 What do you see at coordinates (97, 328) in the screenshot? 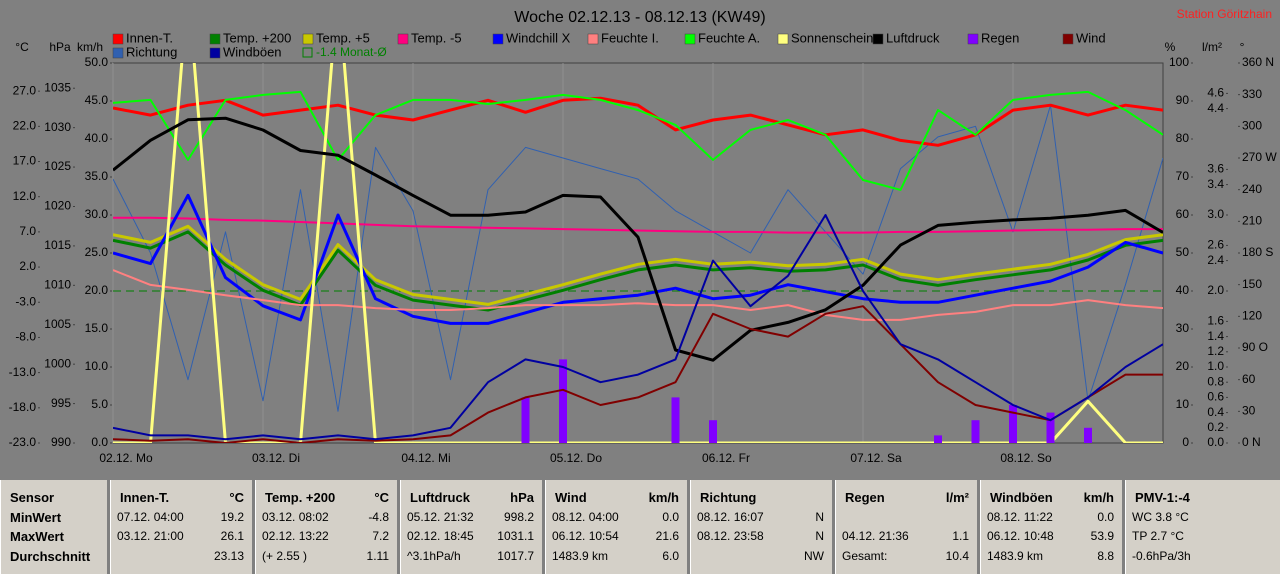
I see `y-tick-label: 15.0` at bounding box center [97, 328].